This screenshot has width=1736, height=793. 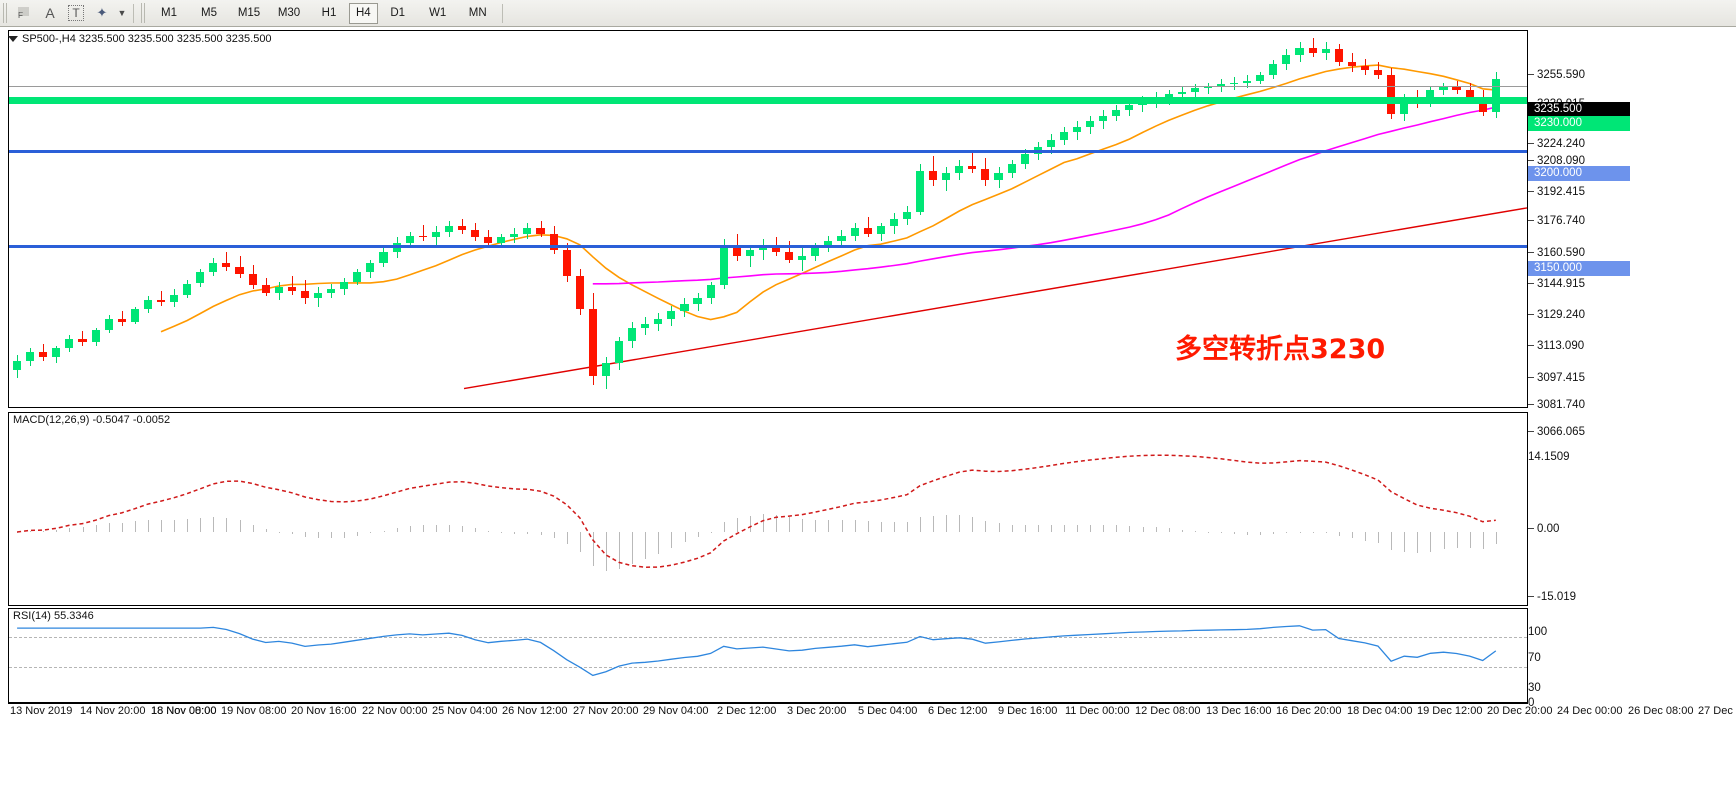 What do you see at coordinates (888, 711) in the screenshot?
I see `time-tick-13: 5 Dec 04:00` at bounding box center [888, 711].